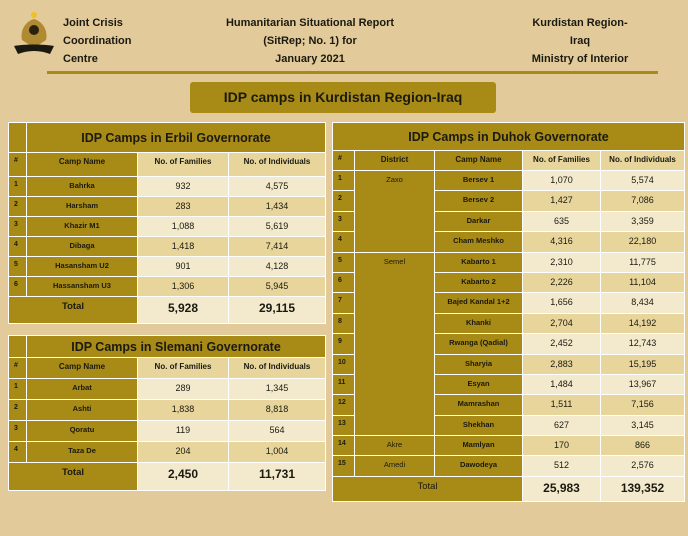  Describe the element at coordinates (561, 364) in the screenshot. I see `families-count: 2,883` at that location.